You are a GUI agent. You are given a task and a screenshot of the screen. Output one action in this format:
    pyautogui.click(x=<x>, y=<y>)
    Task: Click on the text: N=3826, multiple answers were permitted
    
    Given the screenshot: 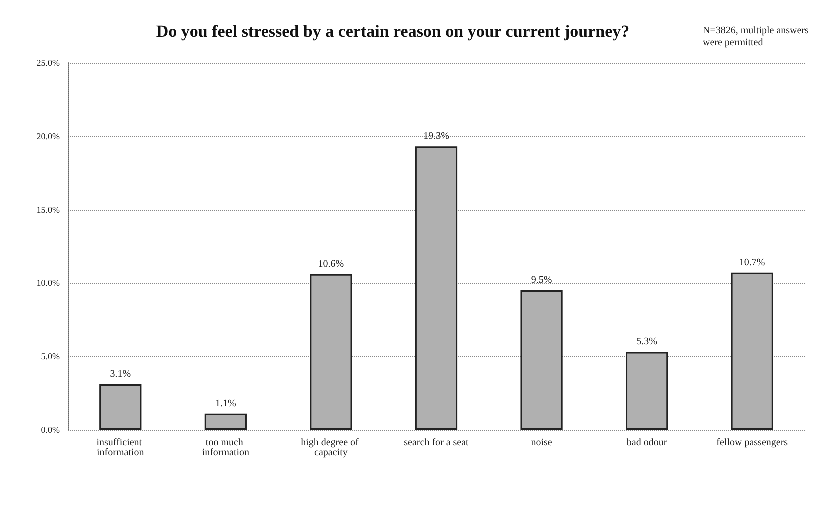 What is the action you would take?
    pyautogui.click(x=757, y=37)
    